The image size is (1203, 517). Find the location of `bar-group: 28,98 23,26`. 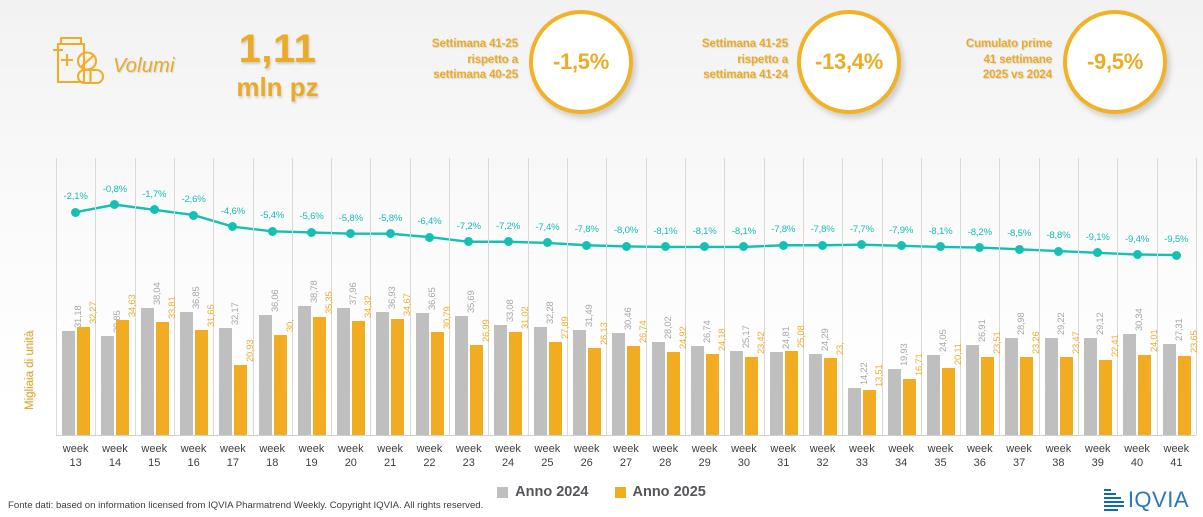

bar-group: 28,98 23,26 is located at coordinates (1020, 296).